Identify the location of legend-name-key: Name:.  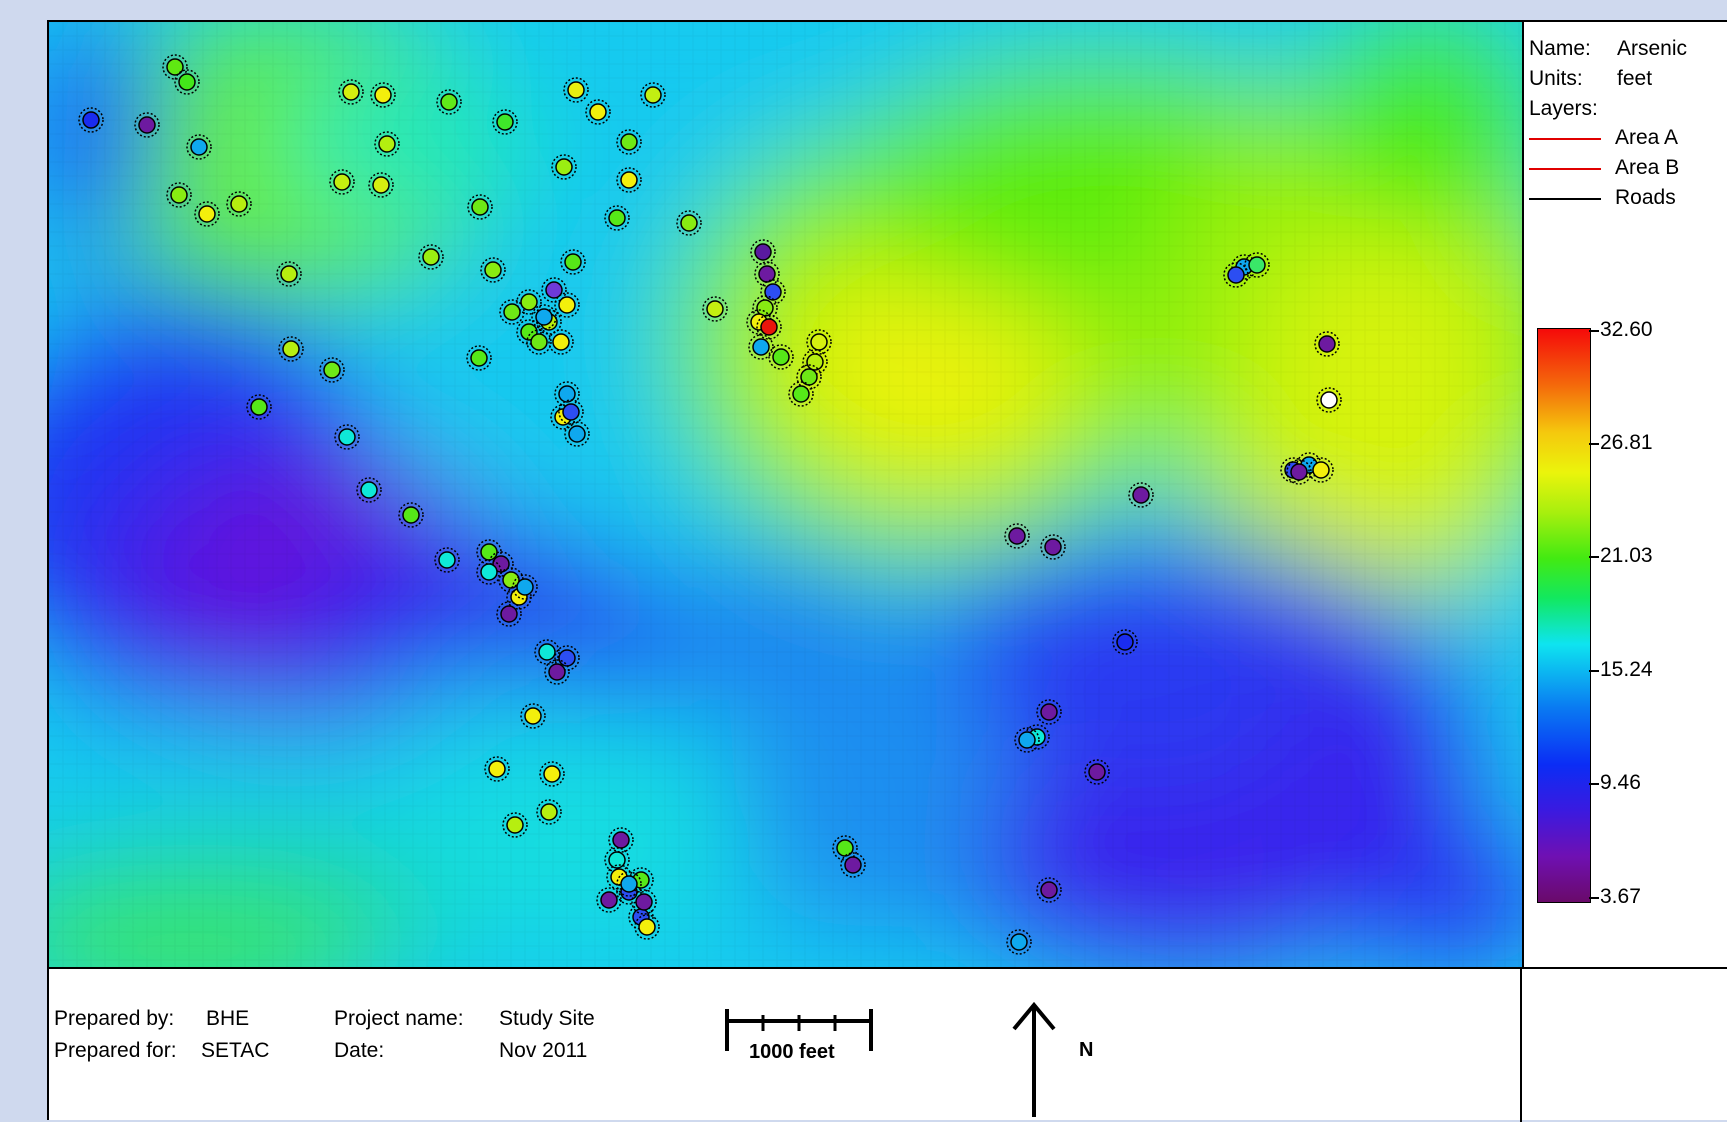
(1560, 48).